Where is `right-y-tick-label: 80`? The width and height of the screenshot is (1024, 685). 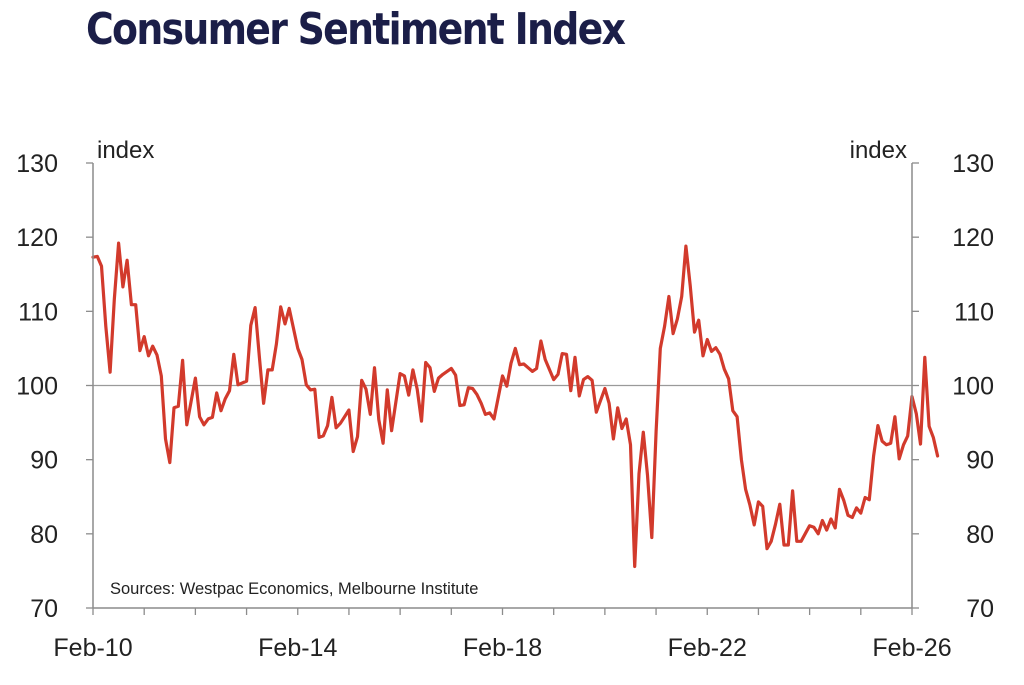 right-y-tick-label: 80 is located at coordinates (980, 535).